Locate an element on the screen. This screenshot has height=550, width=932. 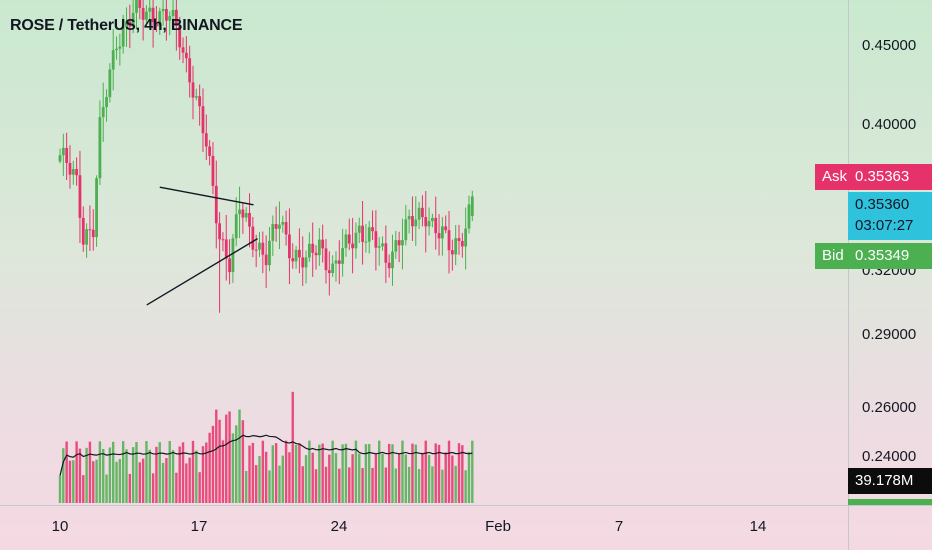
time-tick: 17 is located at coordinates (199, 526).